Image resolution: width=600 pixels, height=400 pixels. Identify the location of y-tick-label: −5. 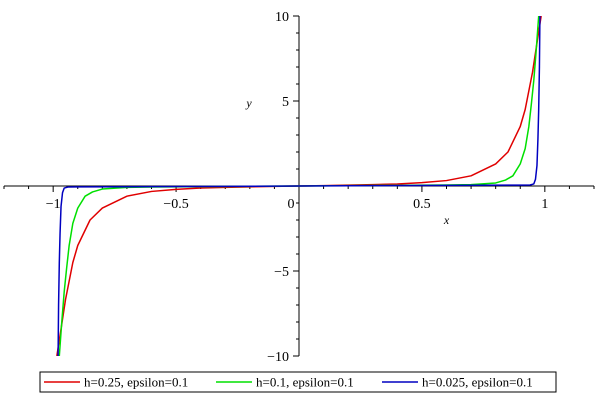
(281, 272).